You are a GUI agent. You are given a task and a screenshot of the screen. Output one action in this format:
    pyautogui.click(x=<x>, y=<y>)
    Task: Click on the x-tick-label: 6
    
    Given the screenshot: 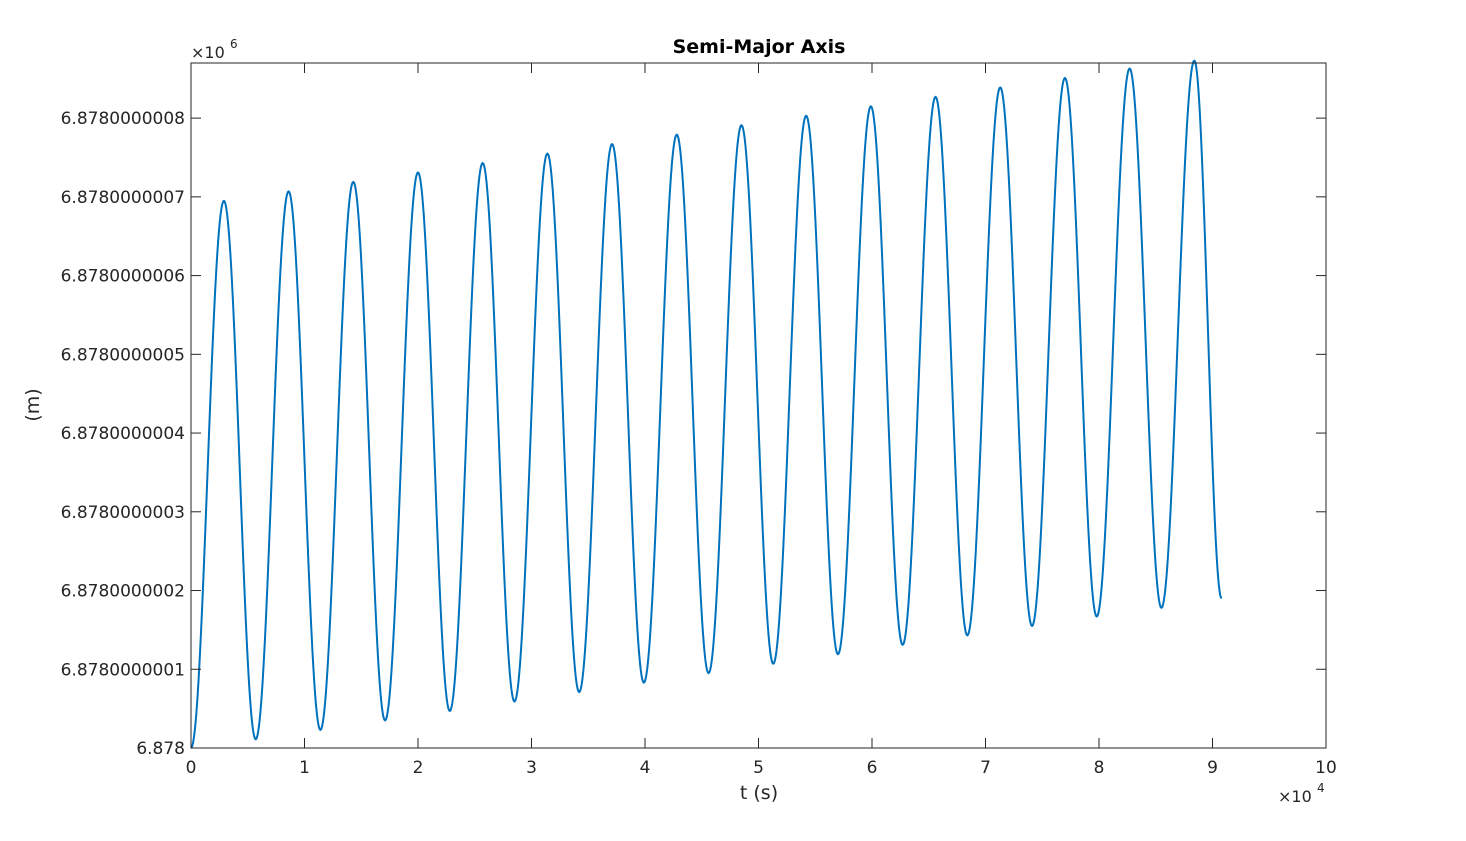 What is the action you would take?
    pyautogui.click(x=872, y=768)
    